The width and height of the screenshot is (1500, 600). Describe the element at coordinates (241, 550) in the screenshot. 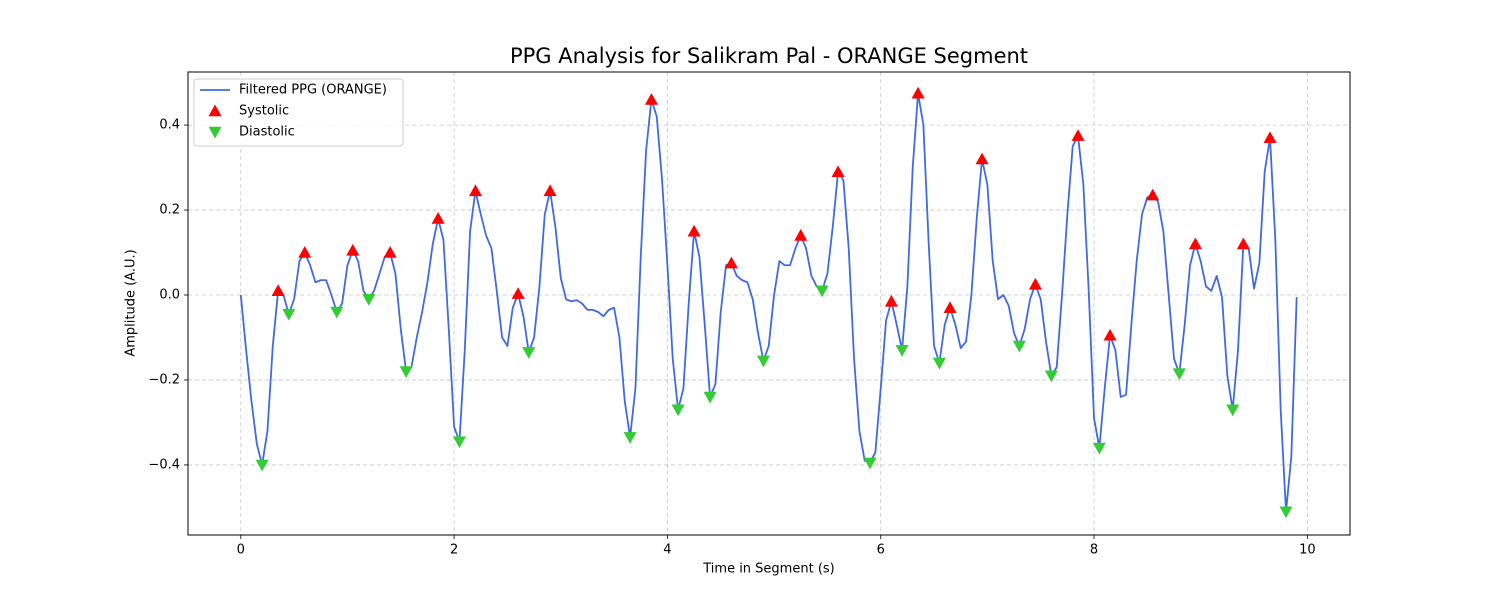

I see `x-tick-label: 0` at that location.